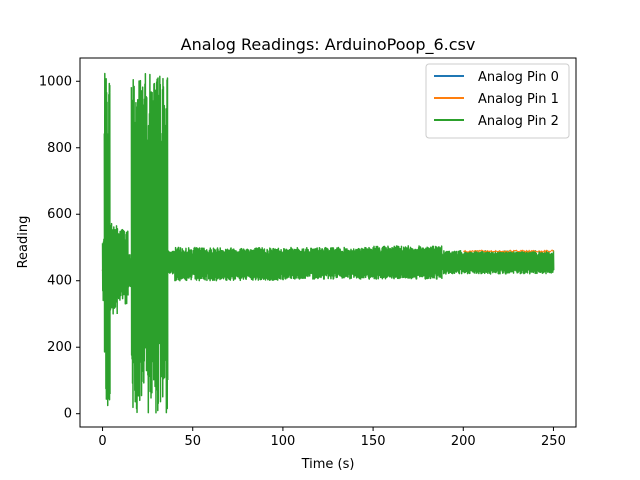 The image size is (640, 480). What do you see at coordinates (23, 242) in the screenshot?
I see `y-axis-label: Reading` at bounding box center [23, 242].